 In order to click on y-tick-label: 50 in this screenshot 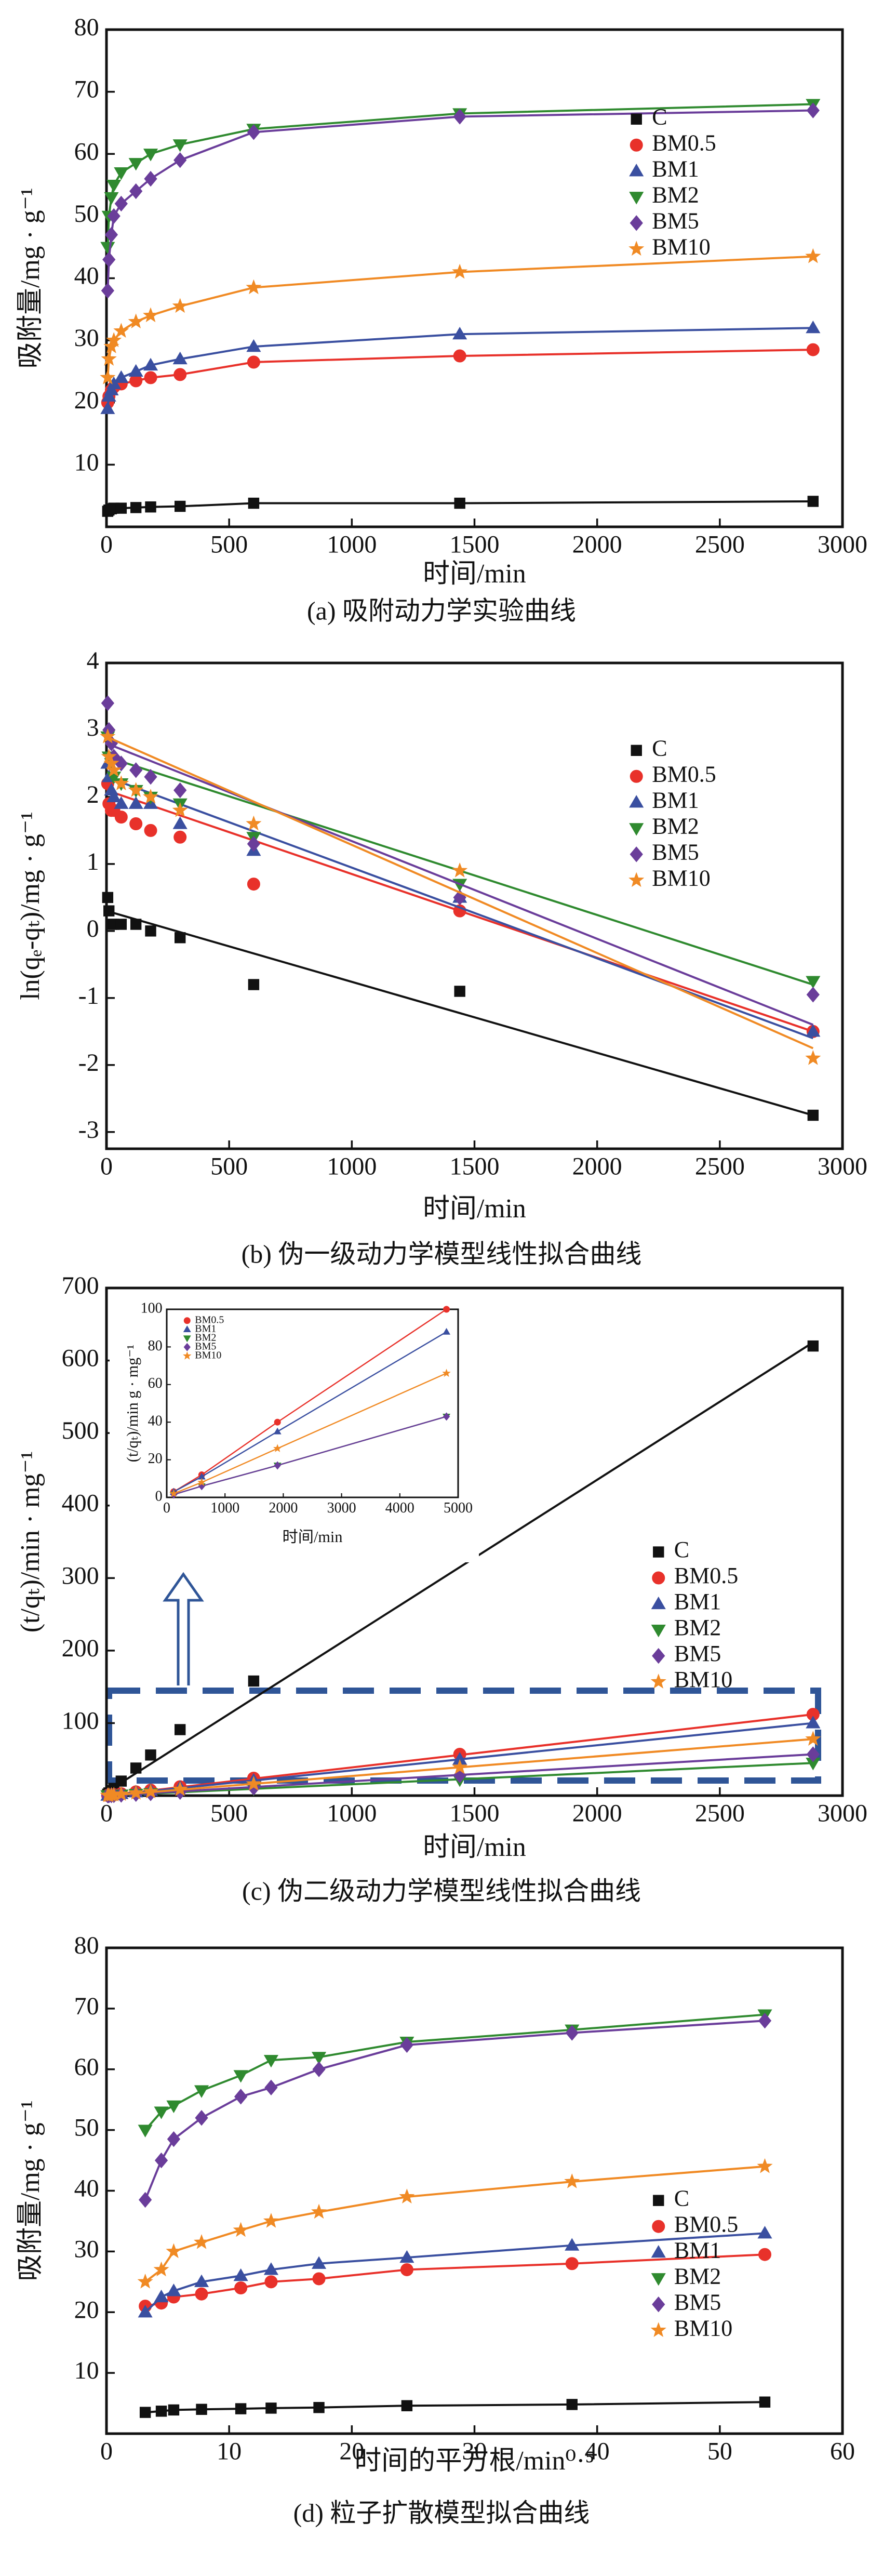, I will do `click(86, 2128)`.